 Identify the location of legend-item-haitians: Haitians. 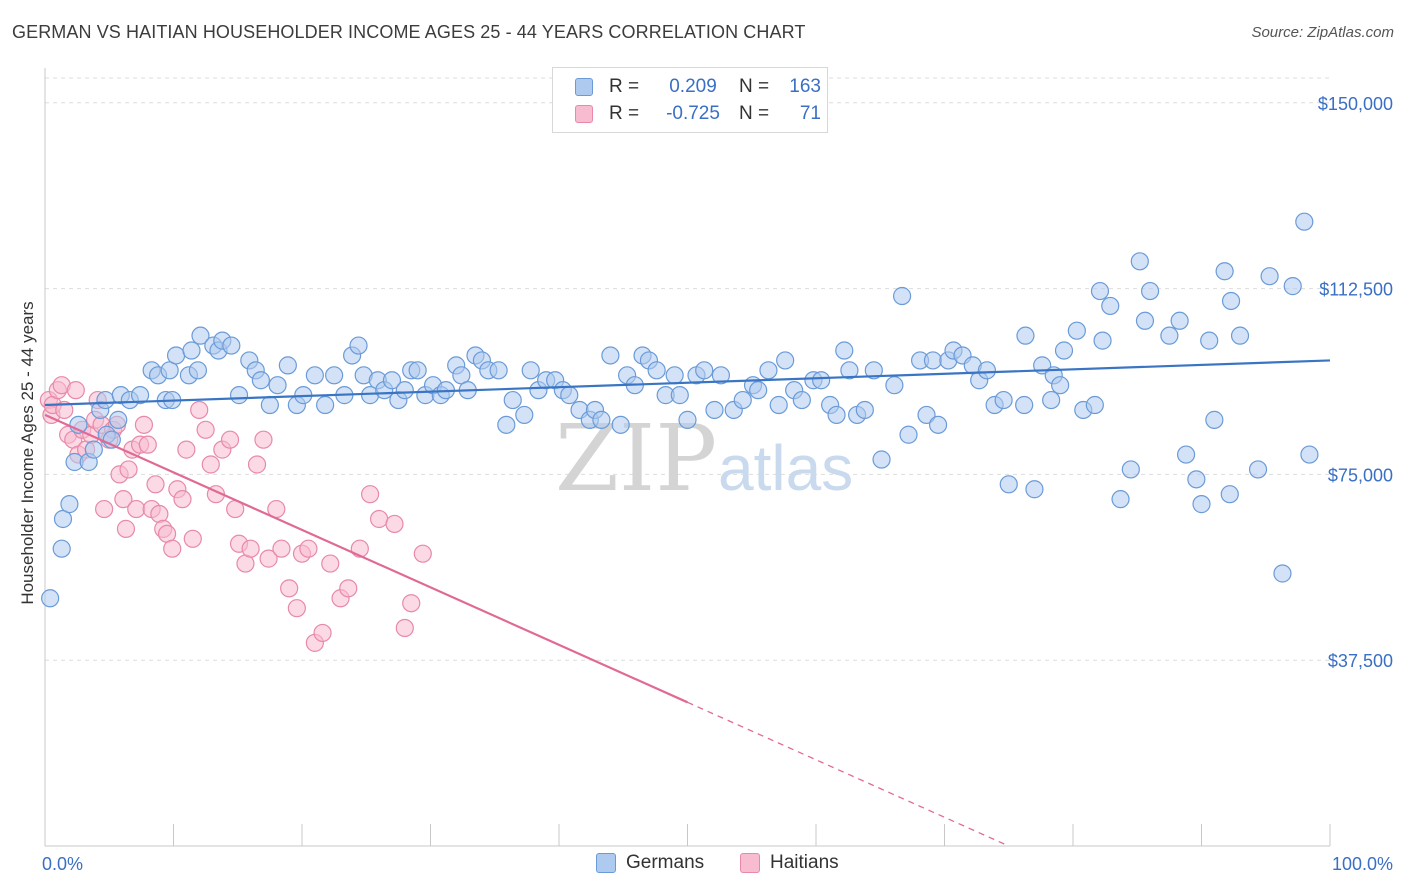
(789, 863).